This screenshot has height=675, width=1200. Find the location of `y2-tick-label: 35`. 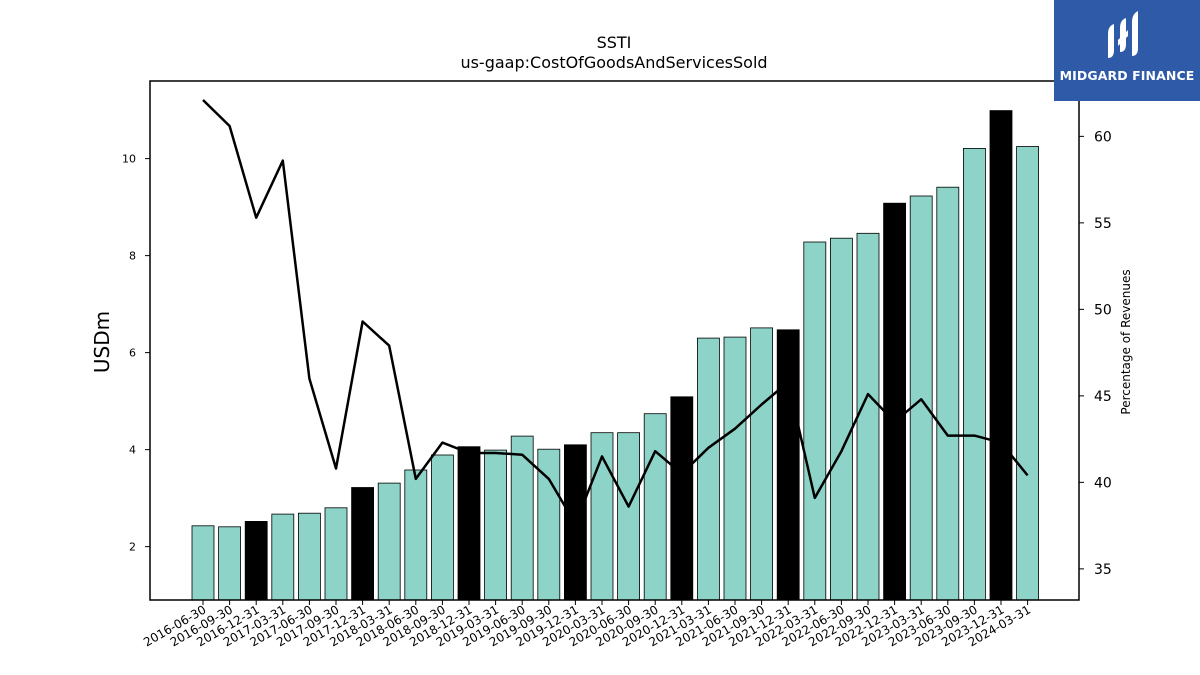

y2-tick-label: 35 is located at coordinates (1103, 570).